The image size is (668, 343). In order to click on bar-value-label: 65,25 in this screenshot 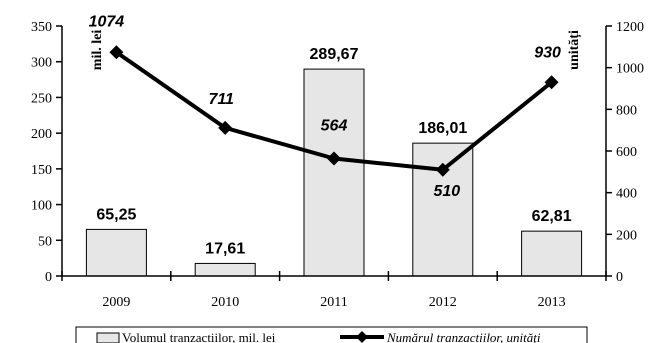, I will do `click(116, 214)`.